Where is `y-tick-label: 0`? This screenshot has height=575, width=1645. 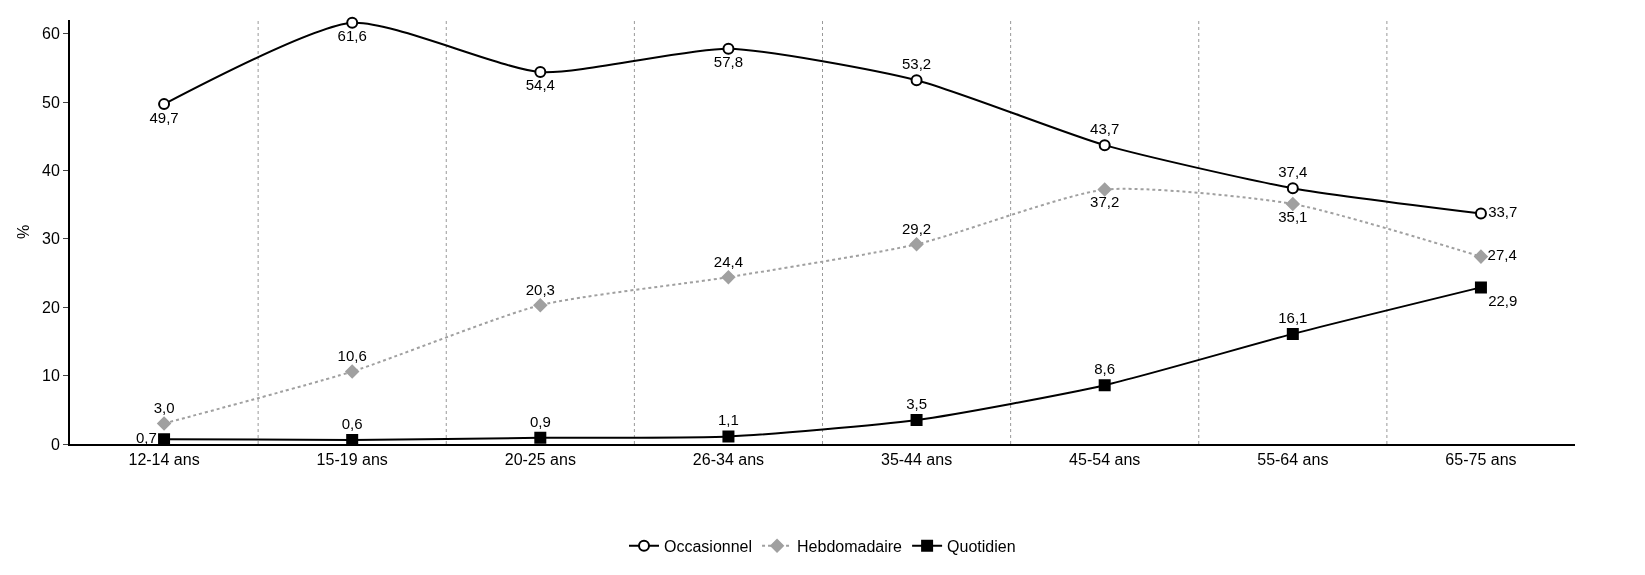 y-tick-label: 0 is located at coordinates (55, 444).